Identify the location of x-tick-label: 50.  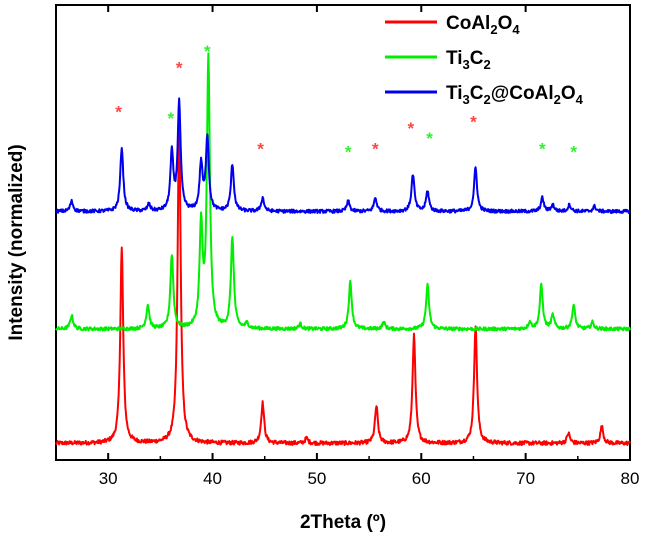
(316, 478).